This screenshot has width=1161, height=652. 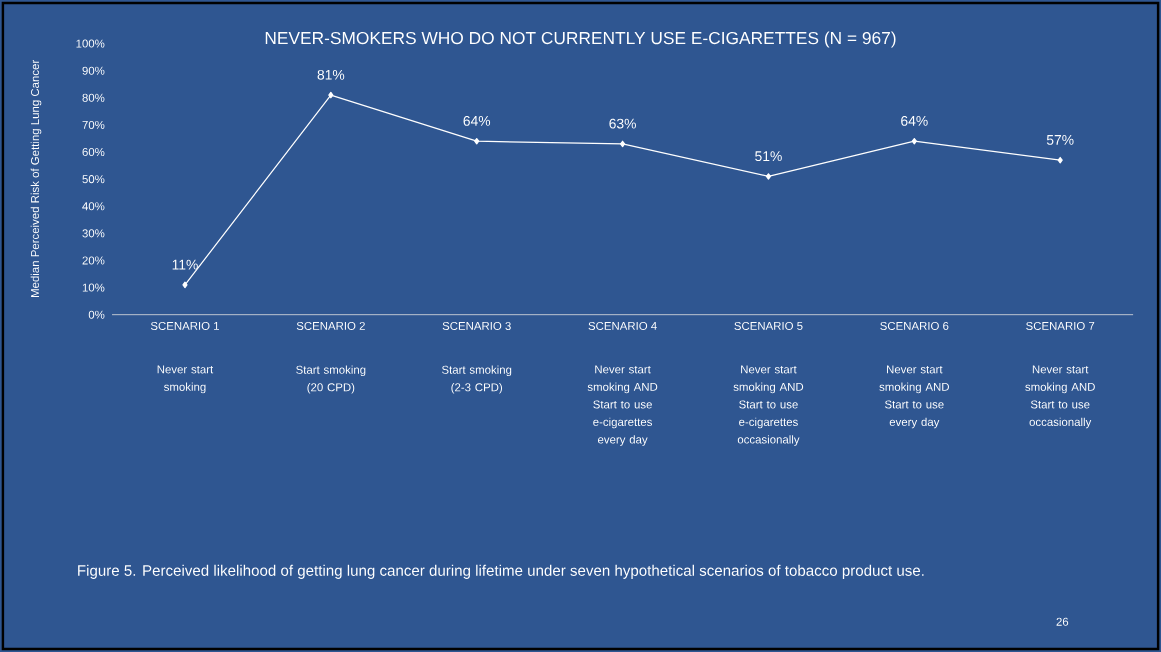 What do you see at coordinates (1062, 621) in the screenshot?
I see `text: 26` at bounding box center [1062, 621].